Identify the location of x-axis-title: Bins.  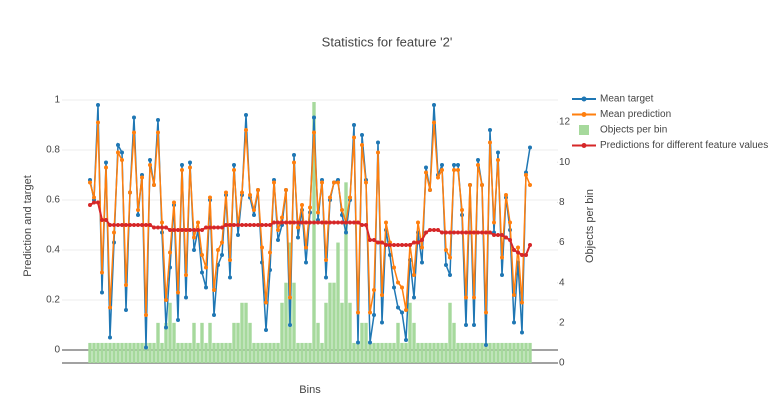
(310, 390).